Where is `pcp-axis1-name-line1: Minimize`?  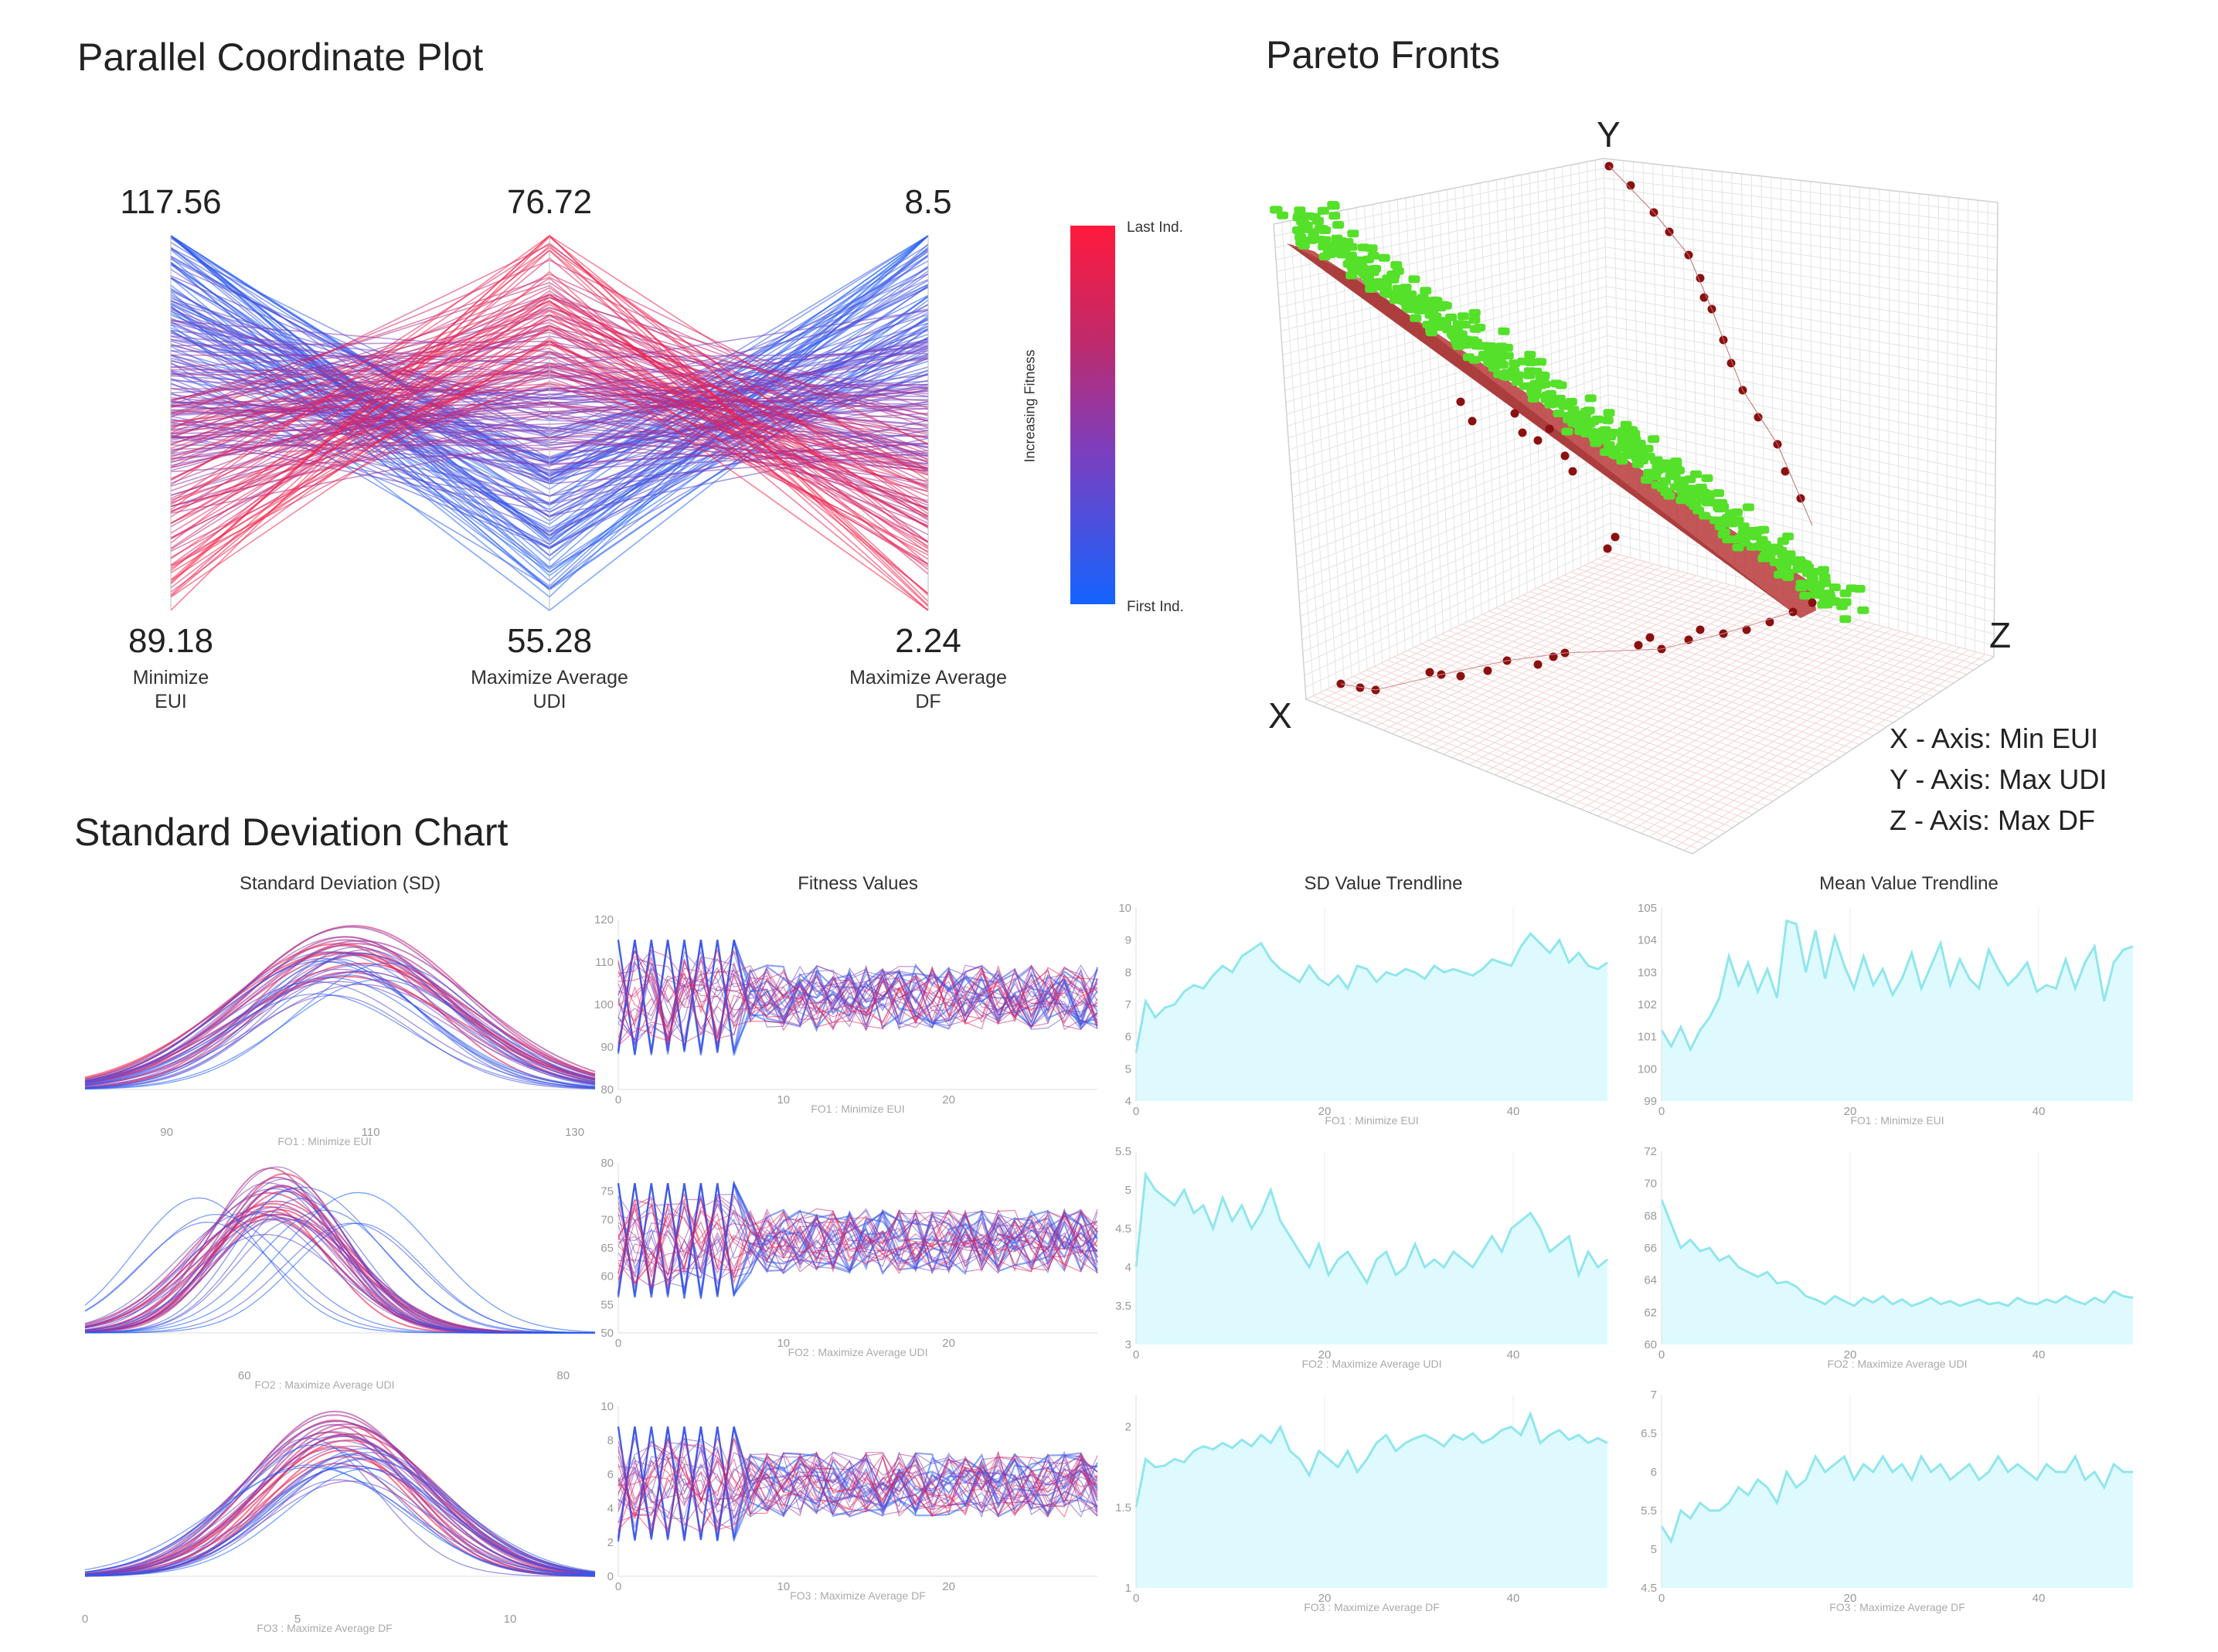 pcp-axis1-name-line1: Minimize is located at coordinates (170, 677).